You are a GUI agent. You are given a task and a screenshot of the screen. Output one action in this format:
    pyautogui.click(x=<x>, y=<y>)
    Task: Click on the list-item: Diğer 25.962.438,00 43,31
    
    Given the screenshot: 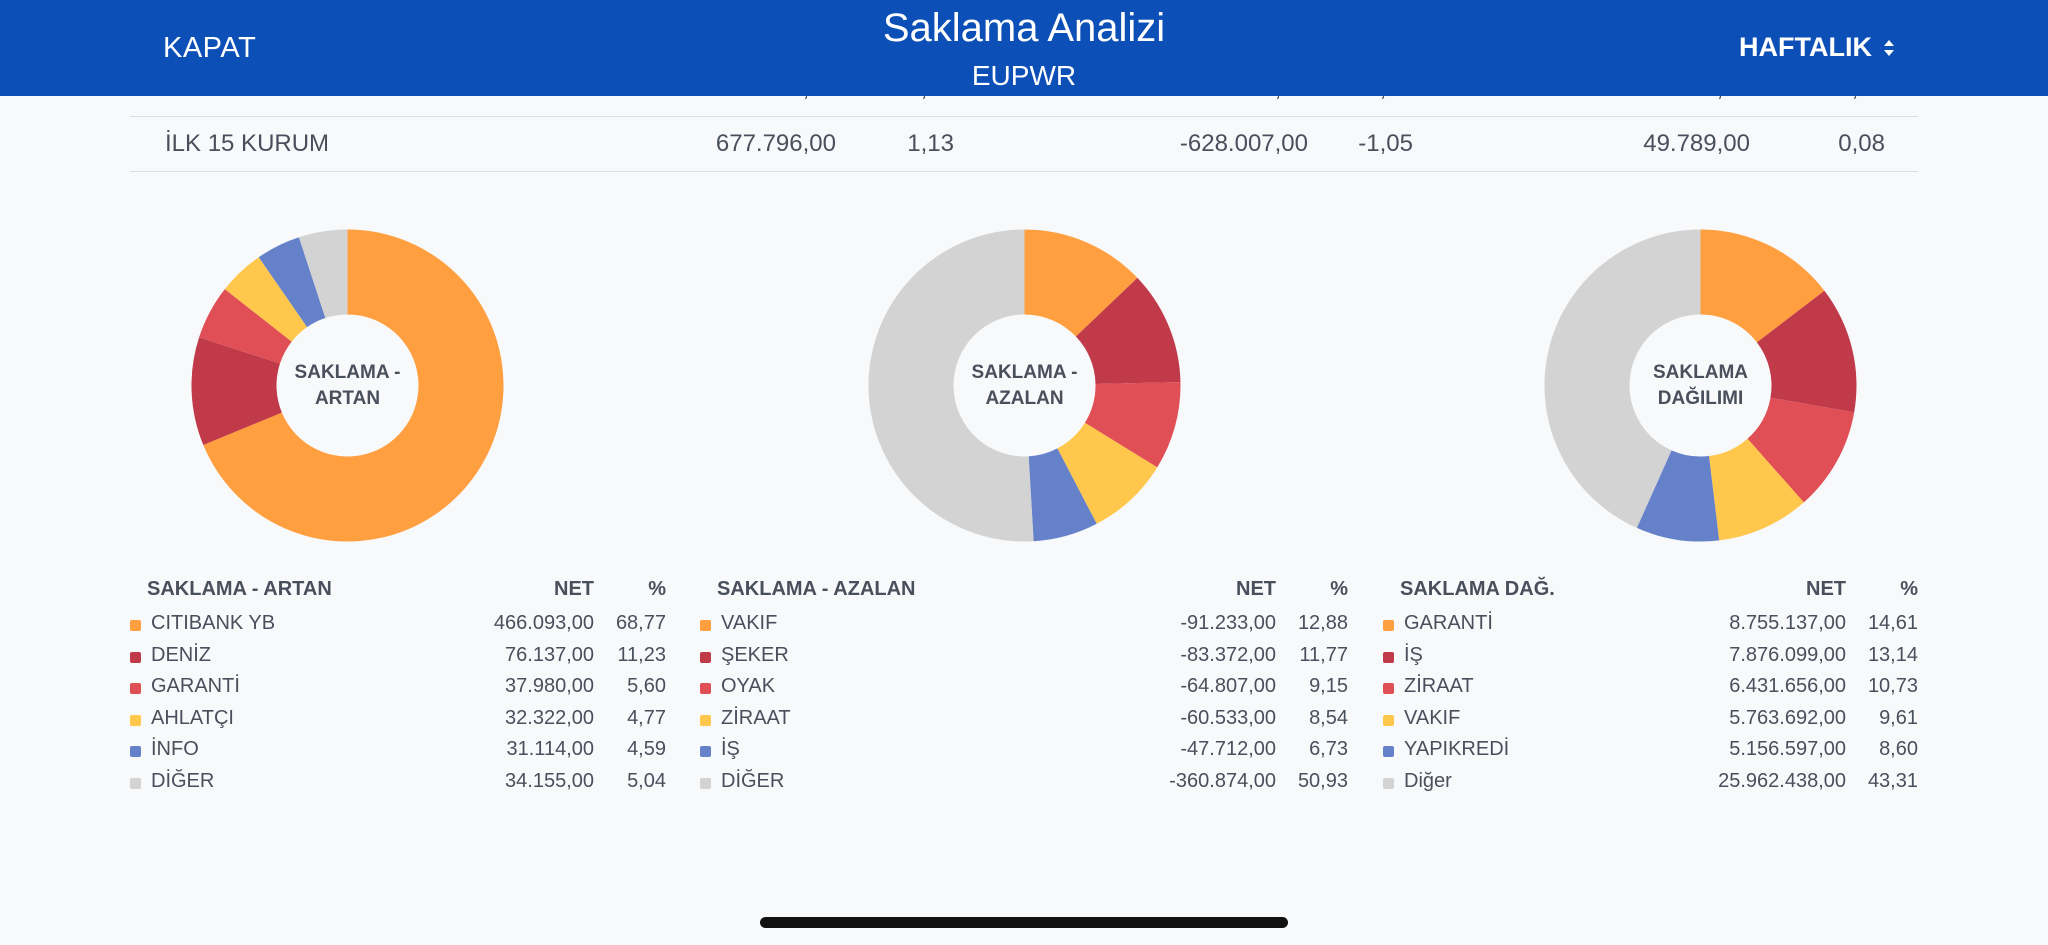 What is the action you would take?
    pyautogui.click(x=1650, y=784)
    